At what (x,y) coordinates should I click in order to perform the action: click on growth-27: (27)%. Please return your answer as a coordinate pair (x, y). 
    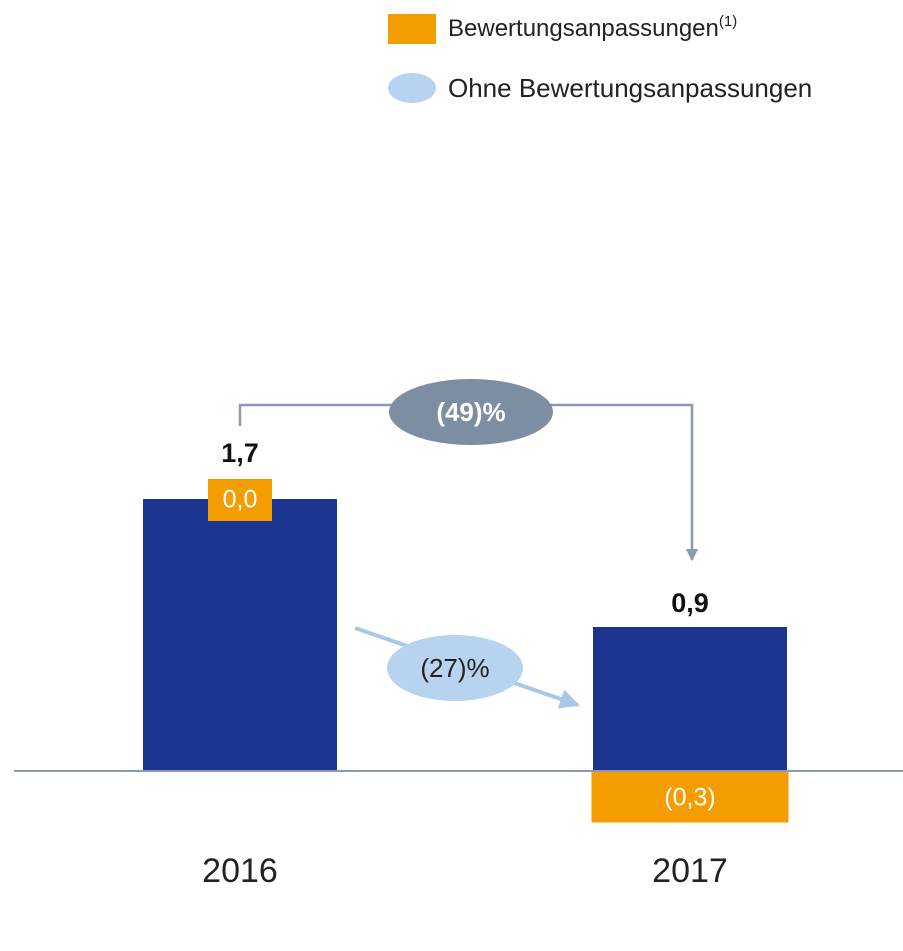
    Looking at the image, I should click on (467, 667).